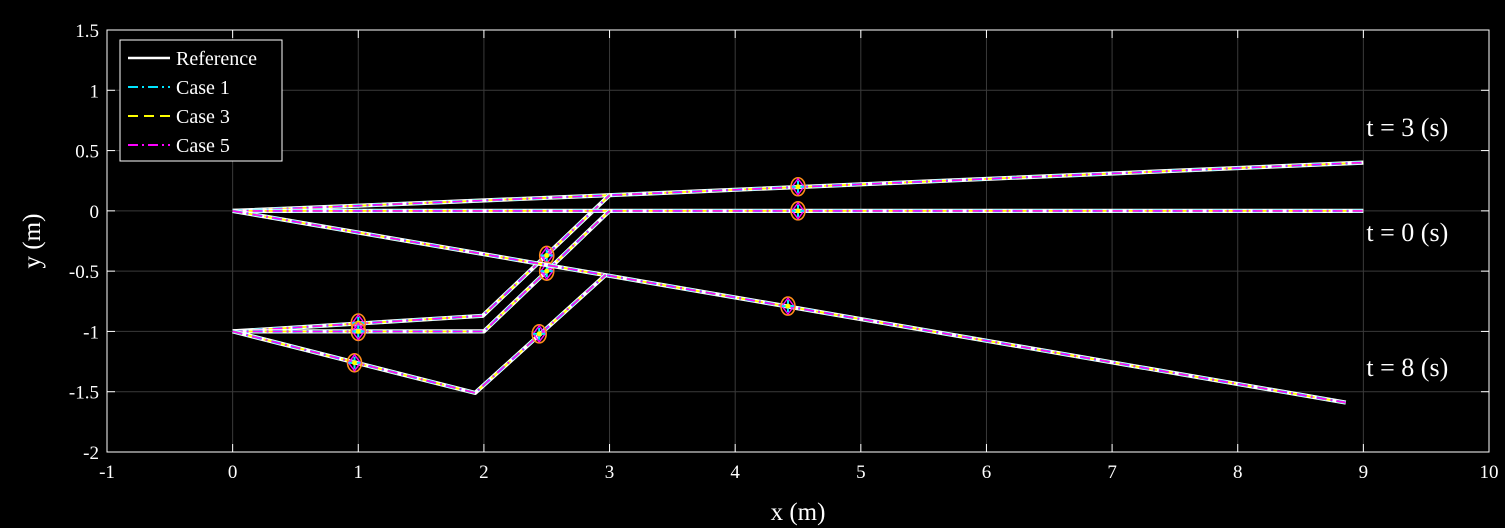 This screenshot has width=1505, height=528. What do you see at coordinates (798, 512) in the screenshot?
I see `x-axis-label: x (m)` at bounding box center [798, 512].